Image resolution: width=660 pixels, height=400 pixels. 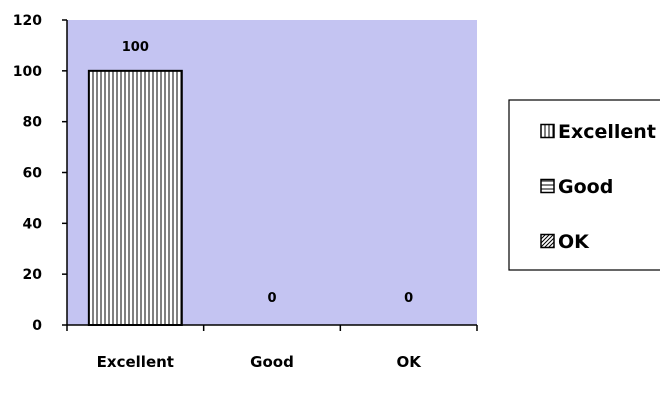 I want to click on y-tick-label: 20, so click(x=33, y=275).